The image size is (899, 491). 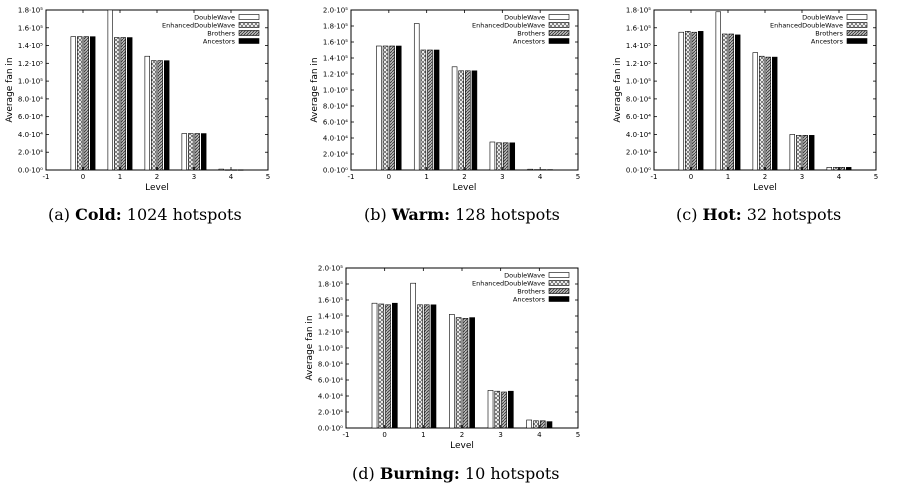 What do you see at coordinates (462, 214) in the screenshot?
I see `caption-b: (b) Warm: 128 hotspots` at bounding box center [462, 214].